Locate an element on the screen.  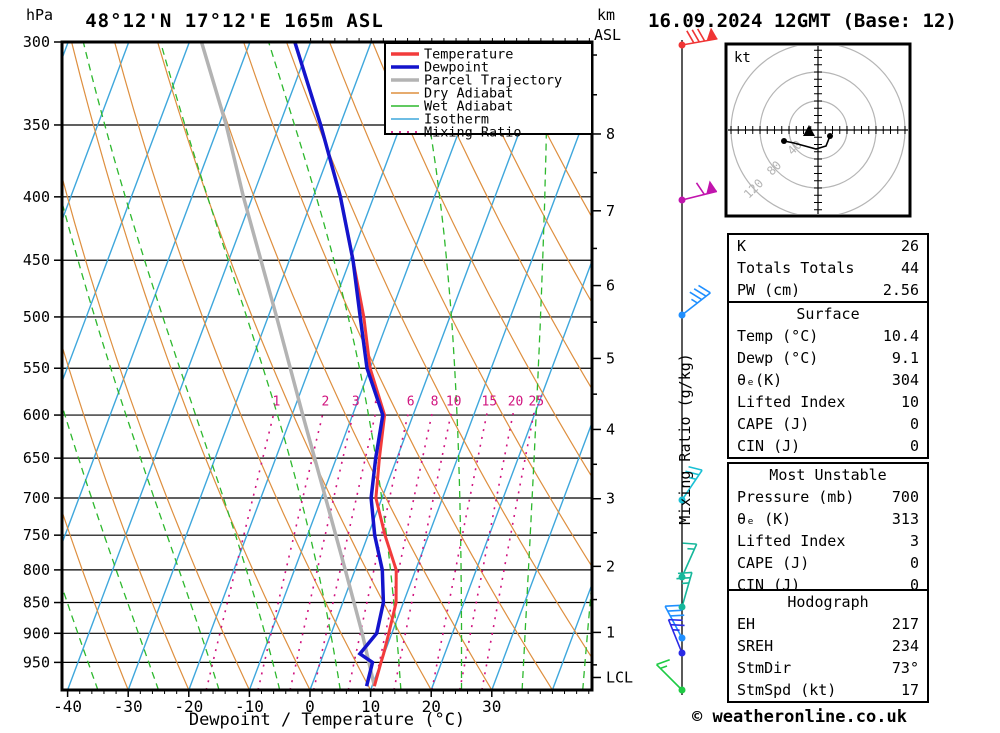
table-row: Lifted Index 10 is located at coordinates (828, 402).